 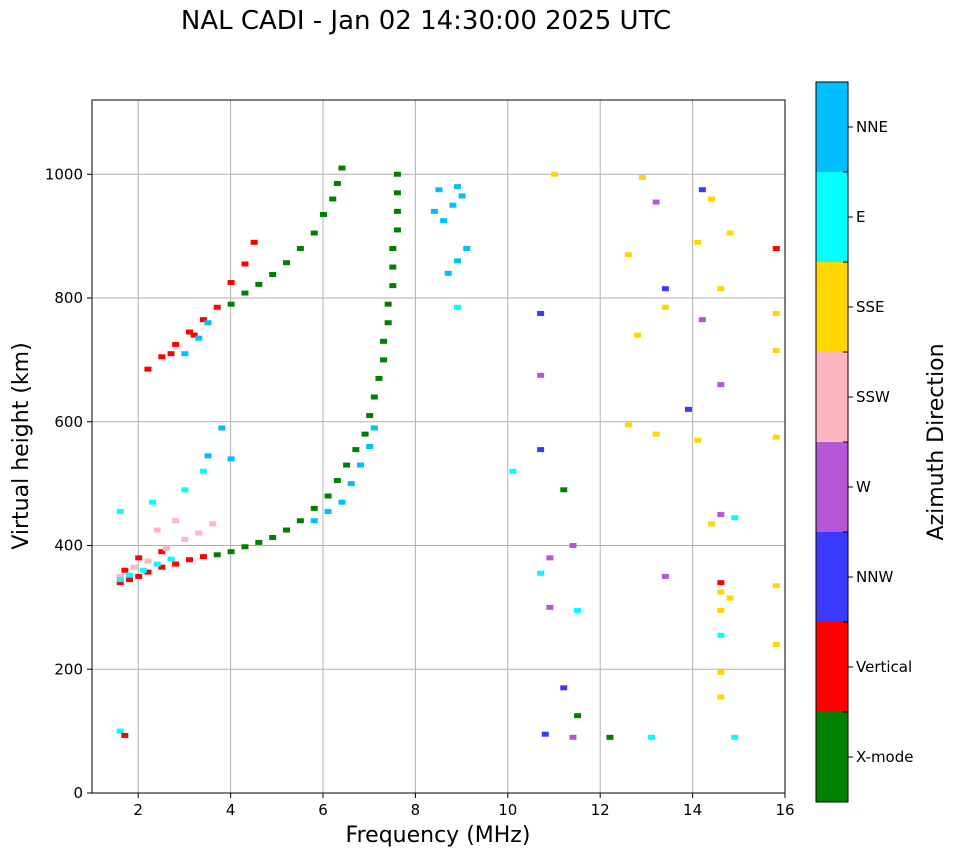 What do you see at coordinates (64, 174) in the screenshot?
I see `y-tick-label: 1000` at bounding box center [64, 174].